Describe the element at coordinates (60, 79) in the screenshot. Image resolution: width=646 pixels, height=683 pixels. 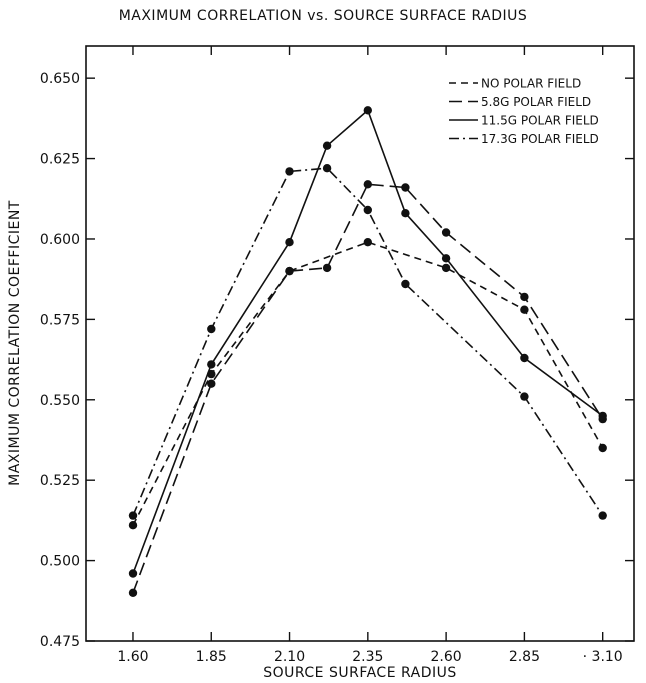
I see `y-tick-label: 0.650` at that location.